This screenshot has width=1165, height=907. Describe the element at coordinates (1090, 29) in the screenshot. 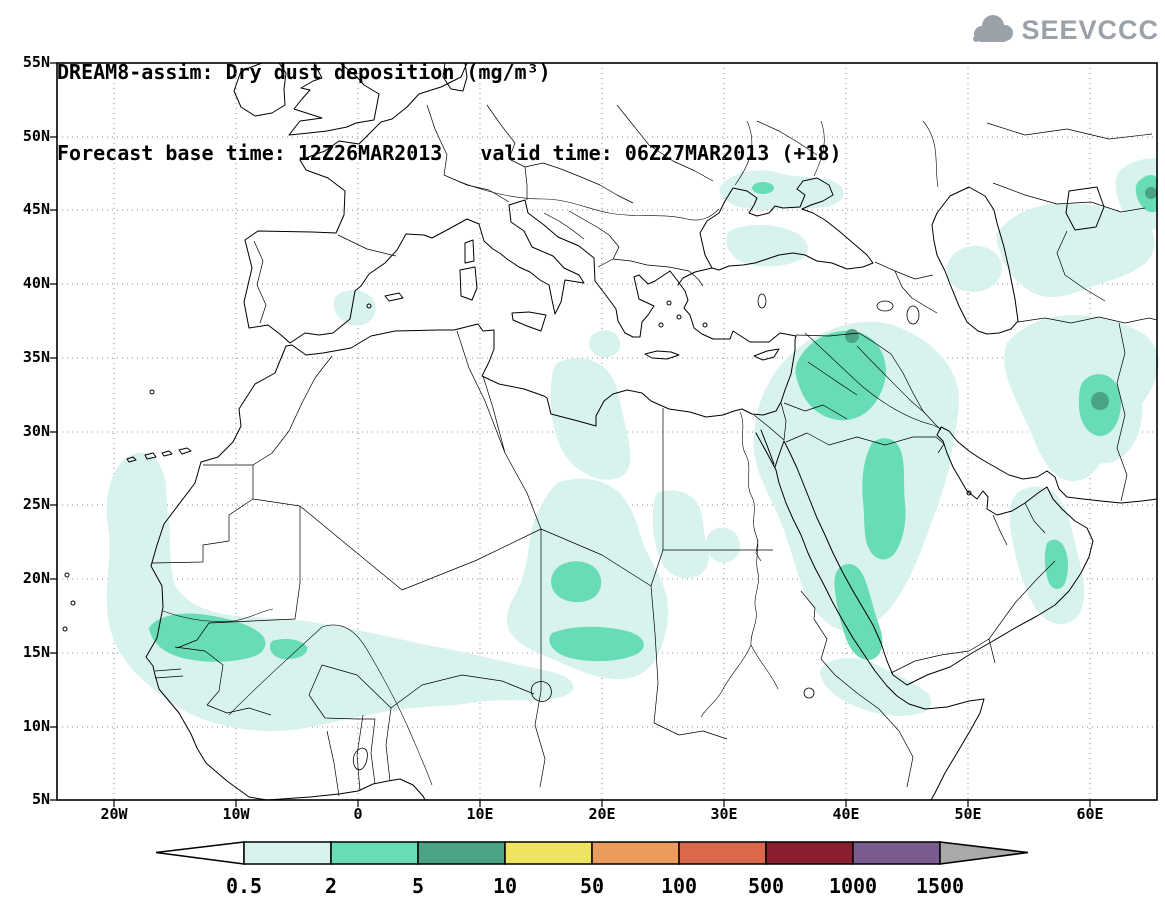

I see `logo-text: SEEVCCC` at that location.